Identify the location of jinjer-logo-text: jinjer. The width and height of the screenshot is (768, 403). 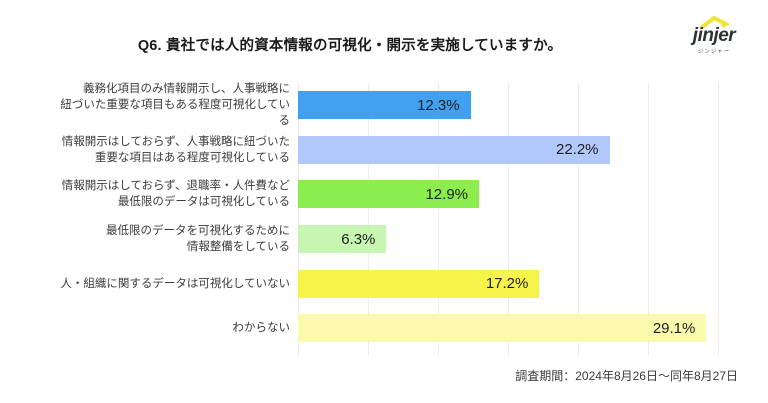
(714, 35).